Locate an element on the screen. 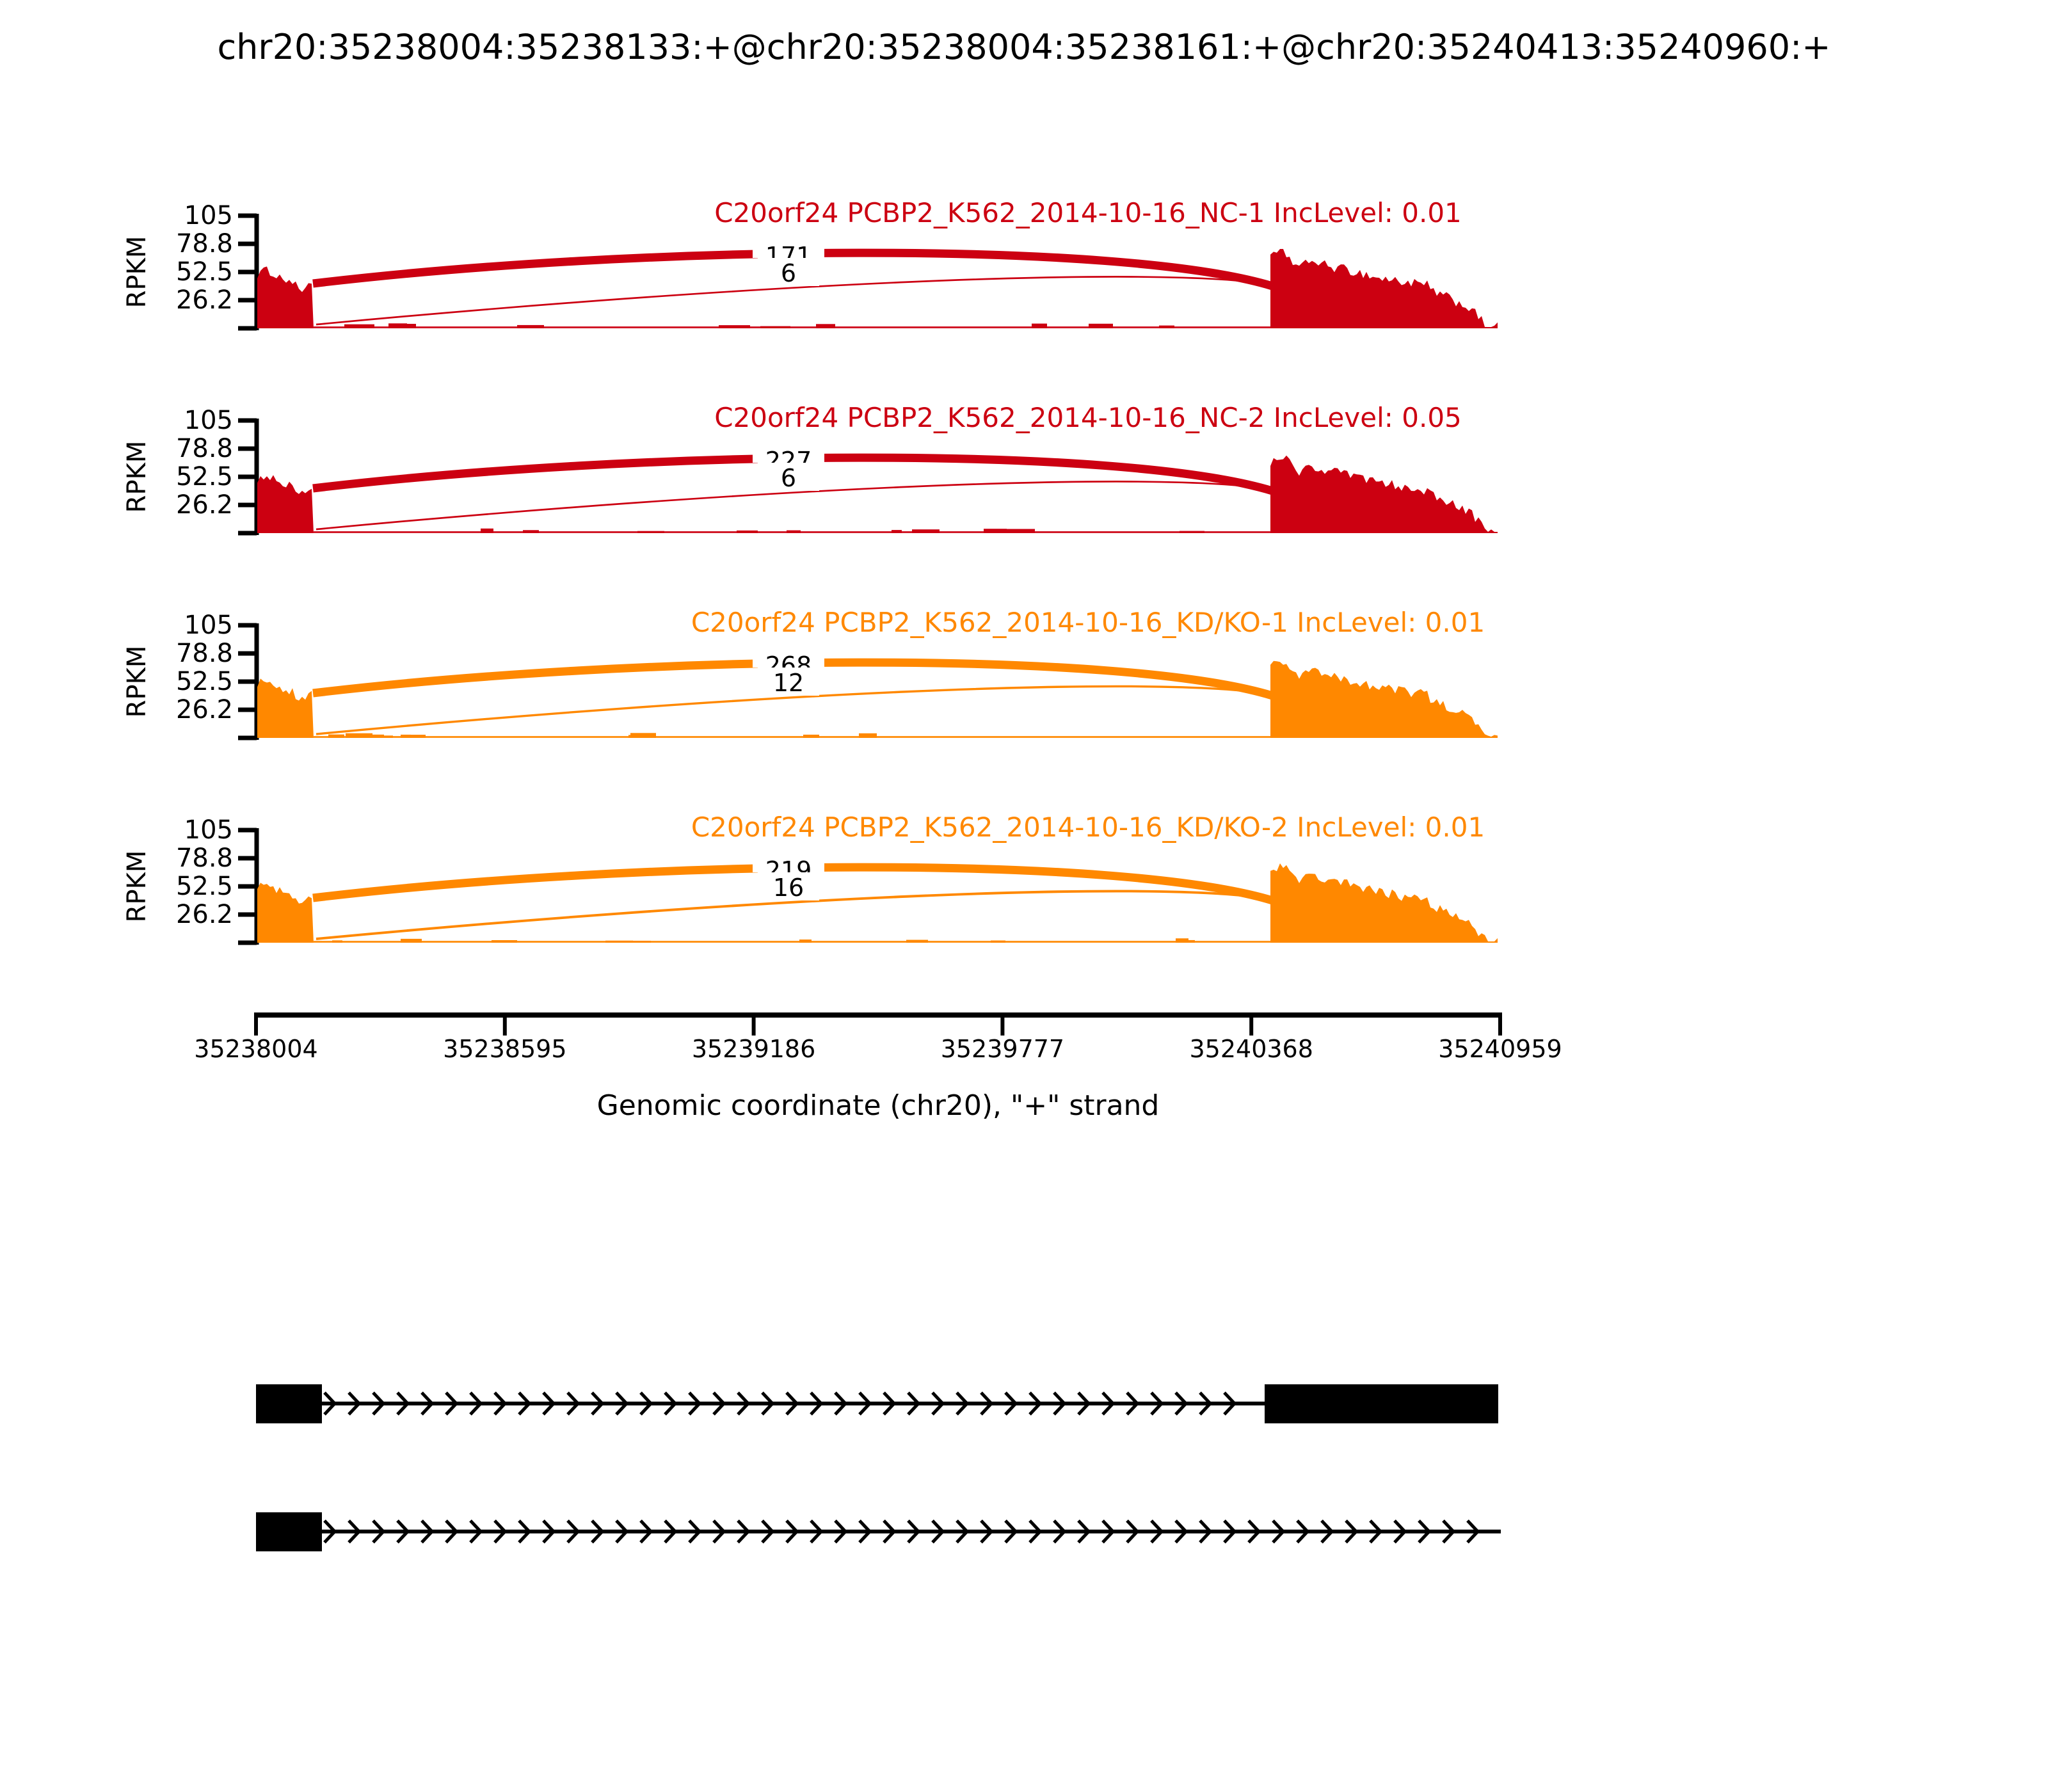 This screenshot has height=1792, width=2048. x-tick-label: 35238595 is located at coordinates (504, 1049).